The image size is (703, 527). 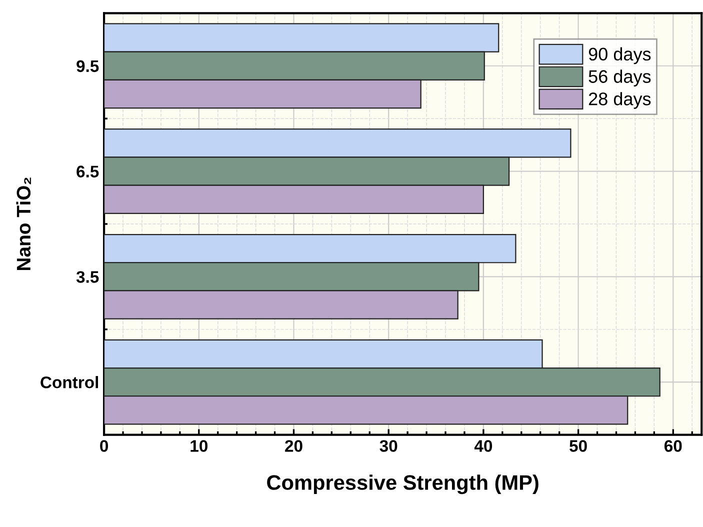 What do you see at coordinates (87, 277) in the screenshot?
I see `y-tick-label: 3.5` at bounding box center [87, 277].